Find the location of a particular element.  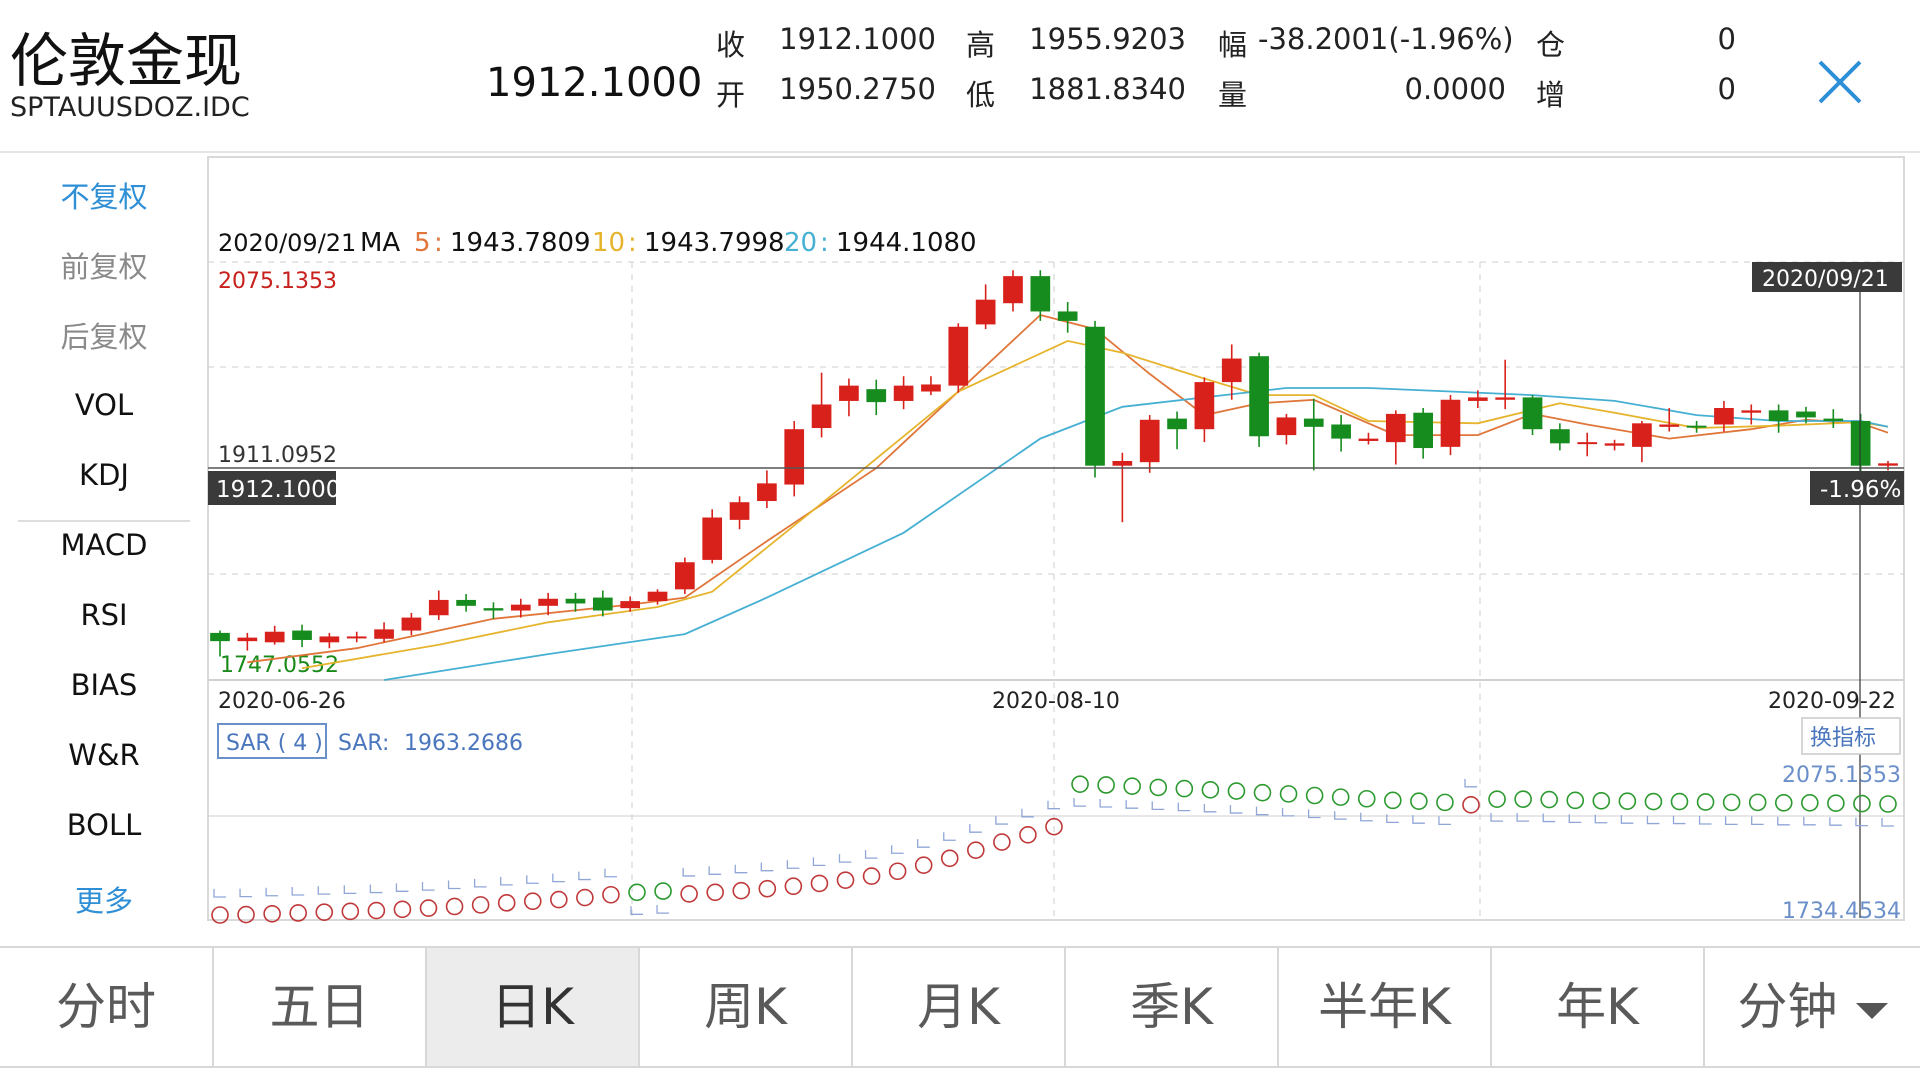

close-icon is located at coordinates (1840, 82).